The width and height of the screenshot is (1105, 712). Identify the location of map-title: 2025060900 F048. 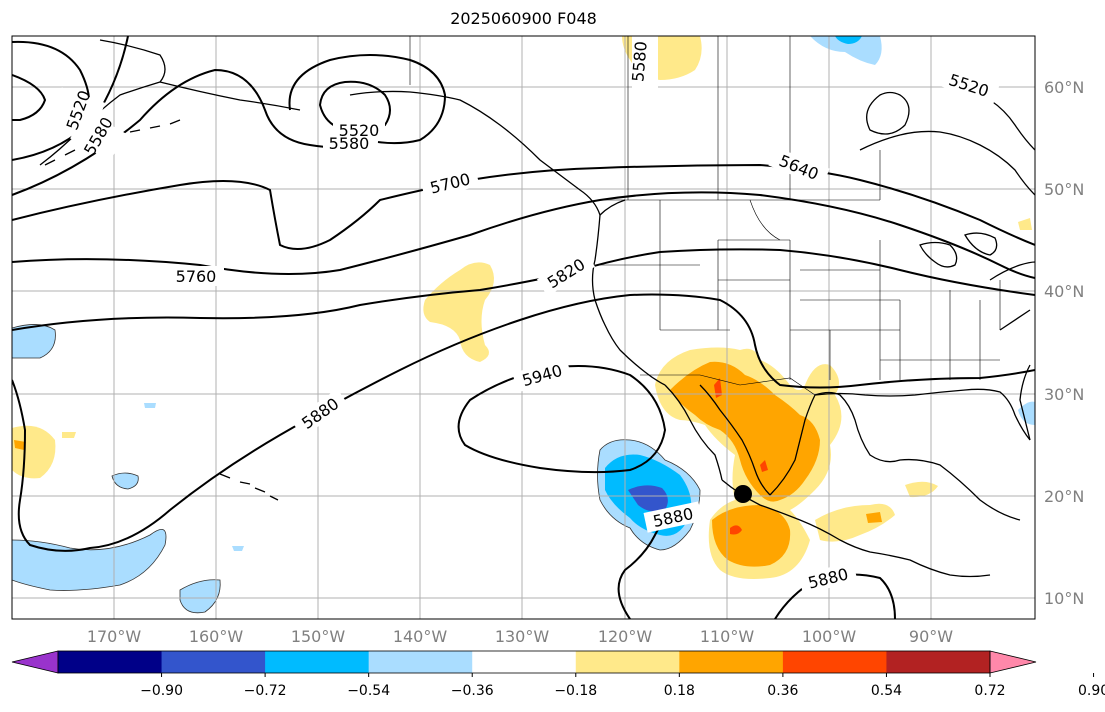
(523, 18).